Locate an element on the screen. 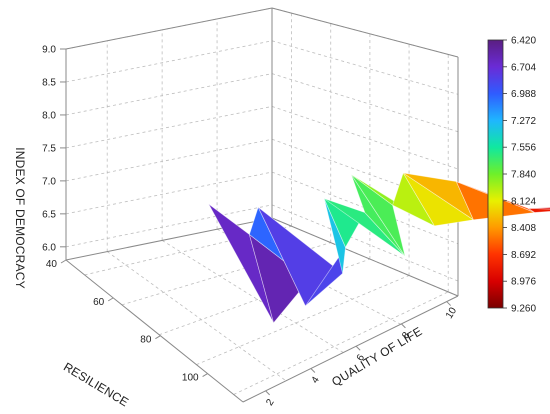  y-gridline is located at coordinates (196, 316).